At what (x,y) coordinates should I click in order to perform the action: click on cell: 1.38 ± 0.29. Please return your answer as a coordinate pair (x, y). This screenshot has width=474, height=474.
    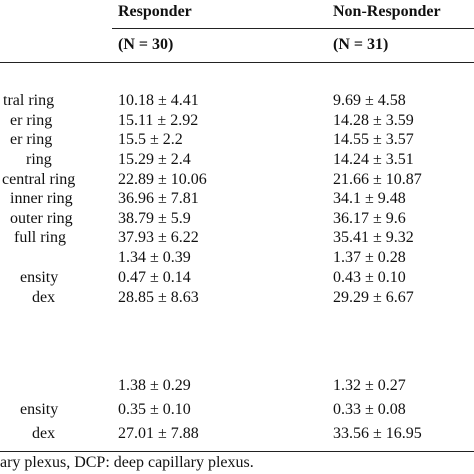
    Looking at the image, I should click on (154, 385).